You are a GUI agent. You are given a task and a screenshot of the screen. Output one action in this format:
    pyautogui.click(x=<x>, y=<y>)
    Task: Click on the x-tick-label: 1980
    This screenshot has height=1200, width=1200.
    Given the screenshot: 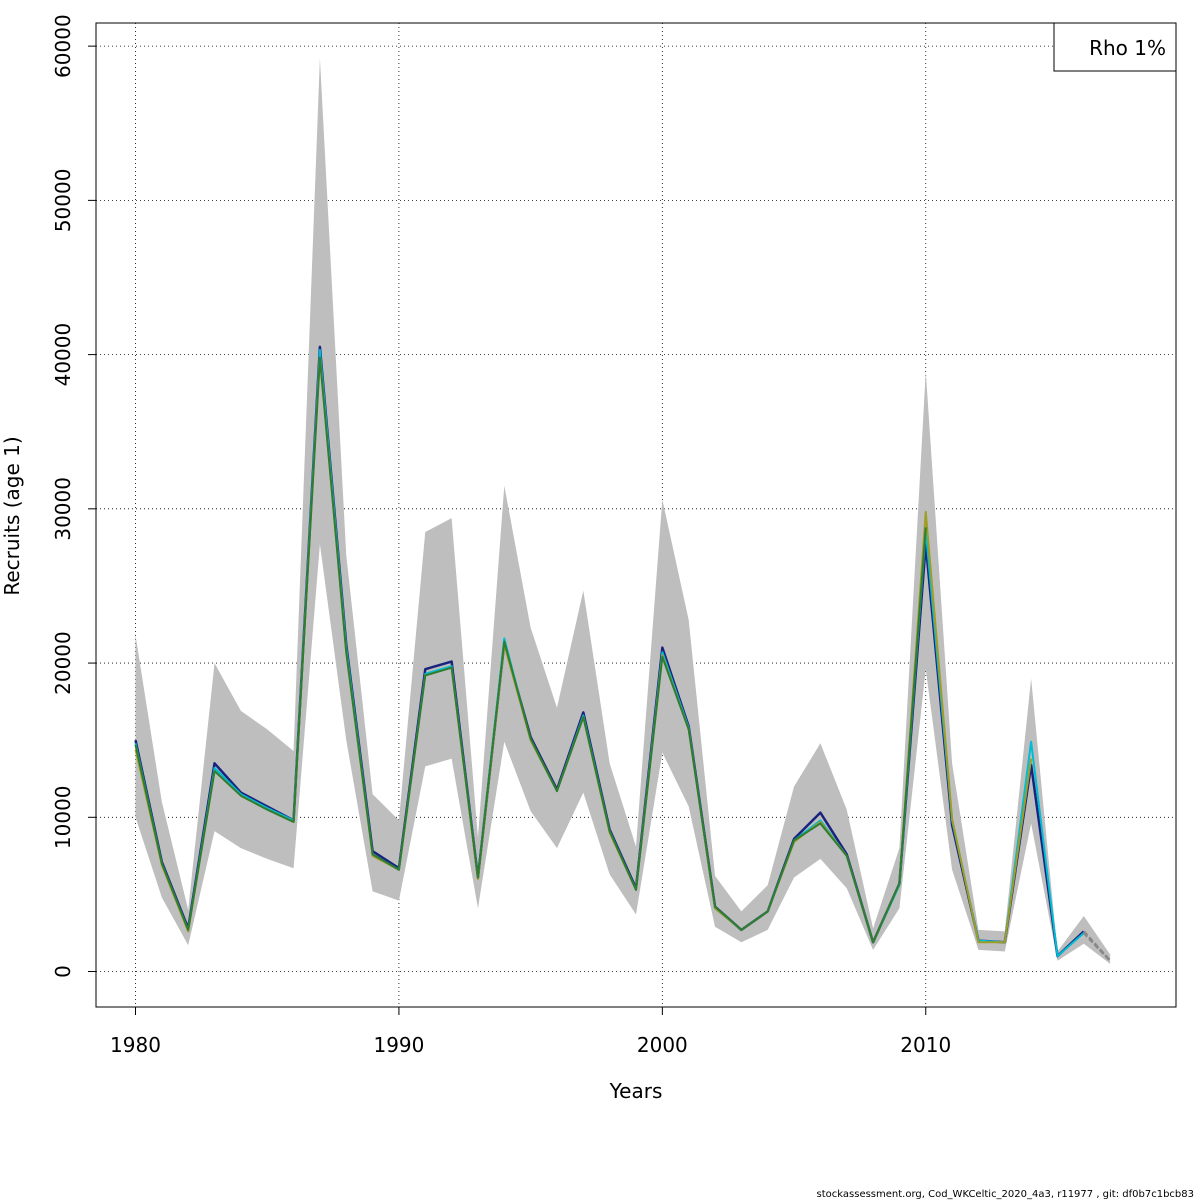 What is the action you would take?
    pyautogui.click(x=135, y=1045)
    